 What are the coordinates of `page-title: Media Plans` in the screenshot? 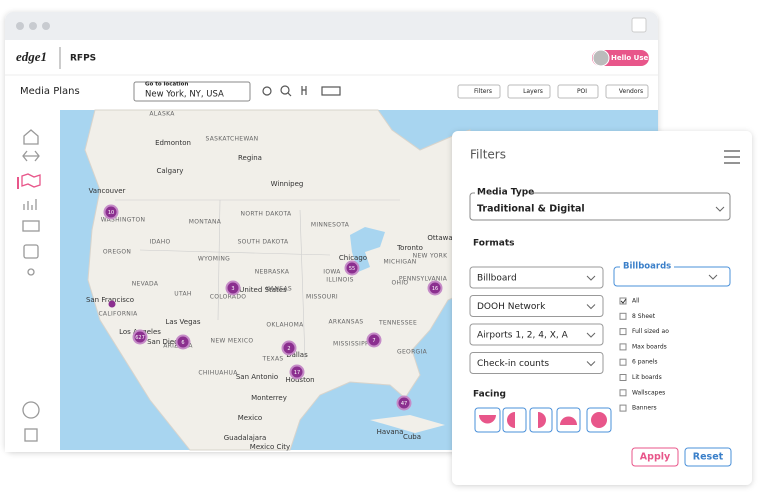 It's located at (50, 91).